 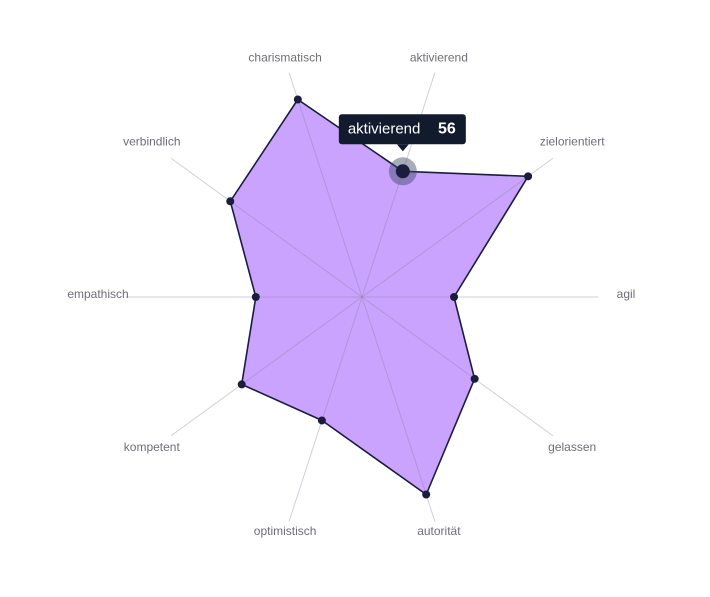 I want to click on axis-label: agil, so click(x=626, y=294).